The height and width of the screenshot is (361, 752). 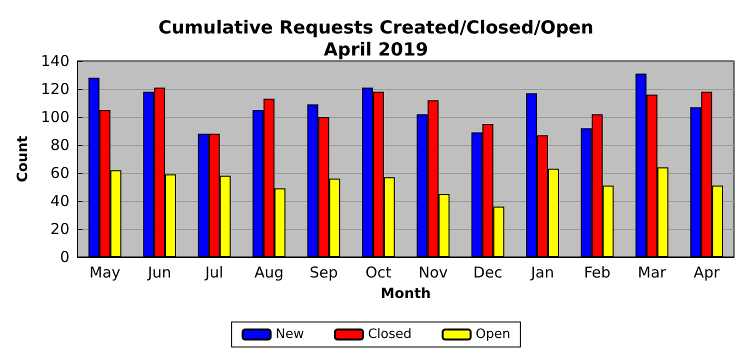 What do you see at coordinates (60, 201) in the screenshot?
I see `y-tick-label: 40` at bounding box center [60, 201].